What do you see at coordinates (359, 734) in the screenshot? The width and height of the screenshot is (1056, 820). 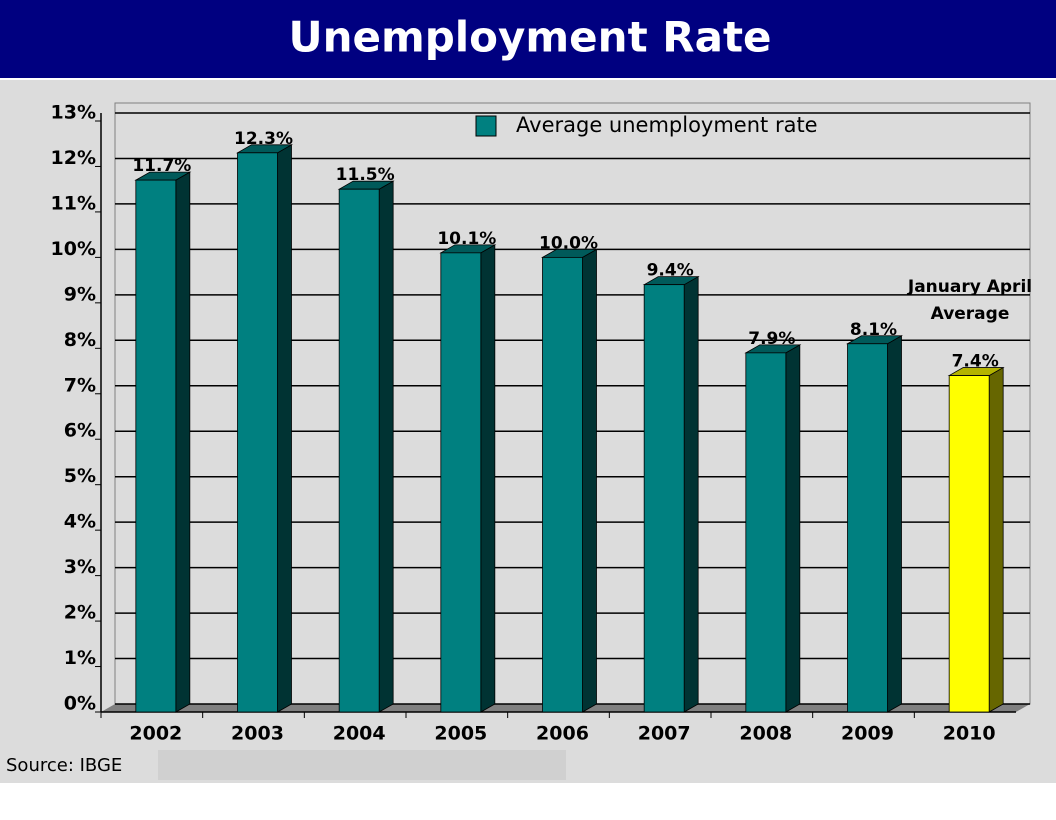 I see `x-tick-label: 2004` at bounding box center [359, 734].